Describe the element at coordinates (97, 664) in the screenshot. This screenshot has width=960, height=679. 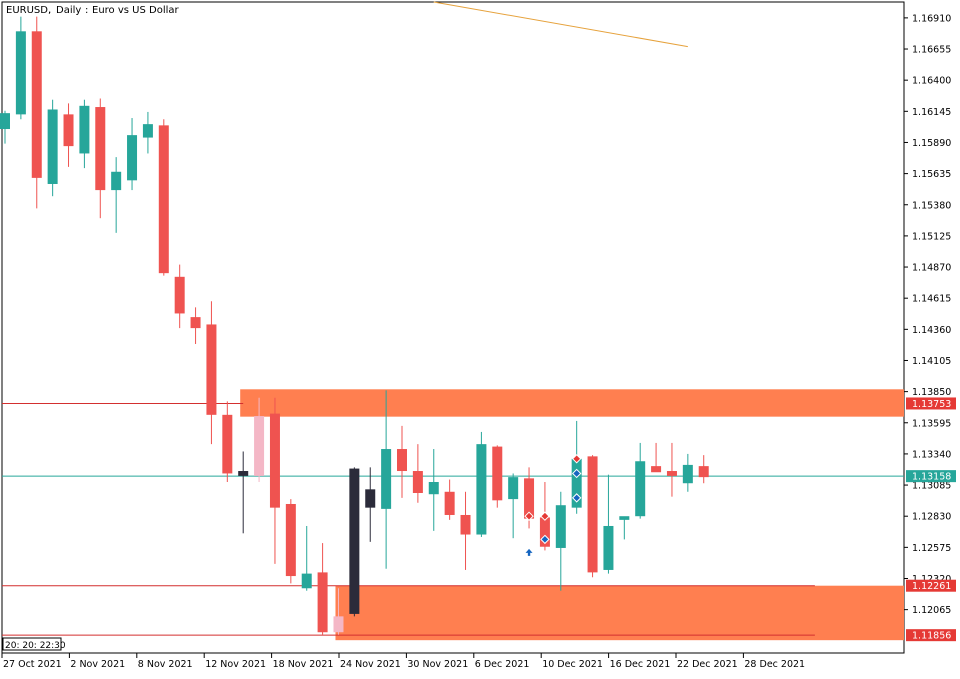
I see `x-tick-label: 2 Nov 2021` at that location.